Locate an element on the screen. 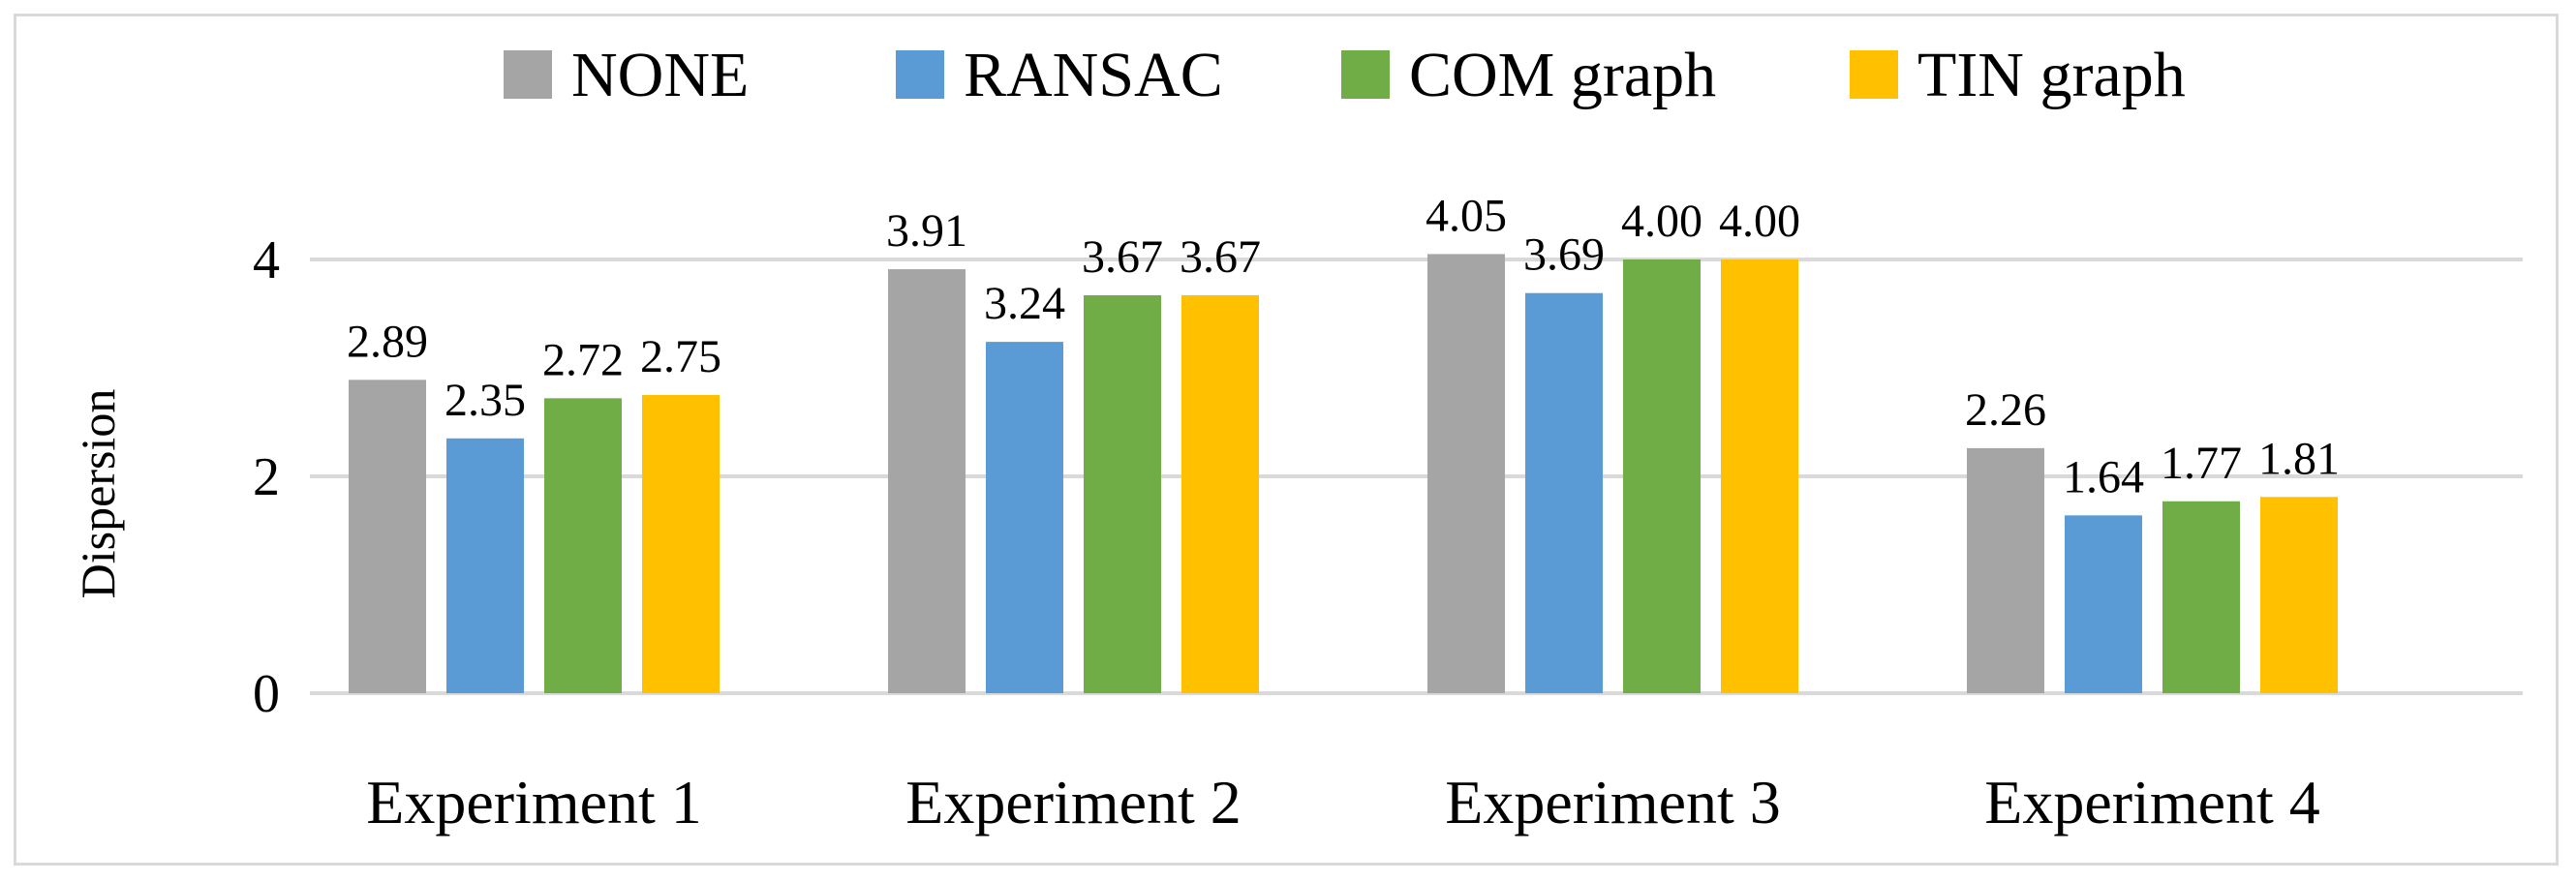 The image size is (2576, 882). legend: NONE RANSAC COM graph TIN graph is located at coordinates (1345, 75).